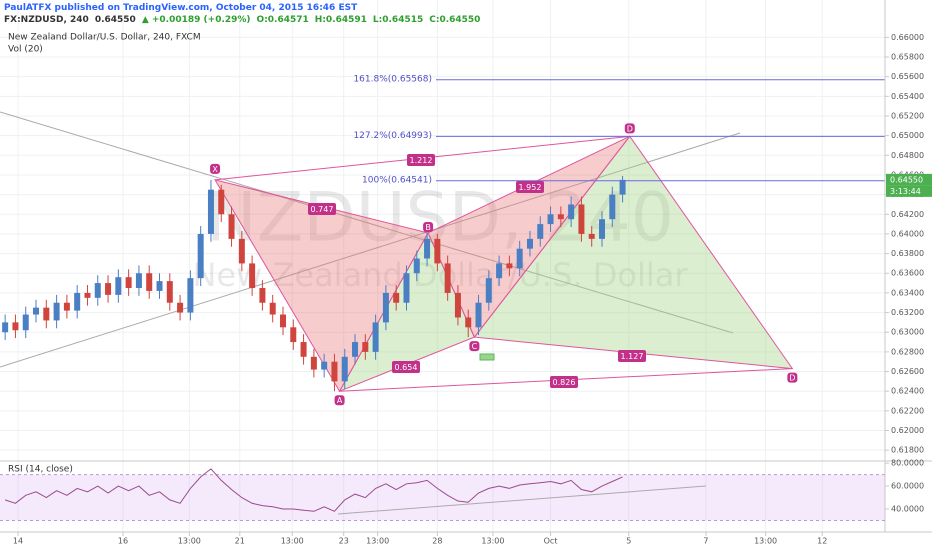 This screenshot has height=550, width=932. What do you see at coordinates (341, 20) in the screenshot?
I see `ohlc-high: H:0.64591` at bounding box center [341, 20].